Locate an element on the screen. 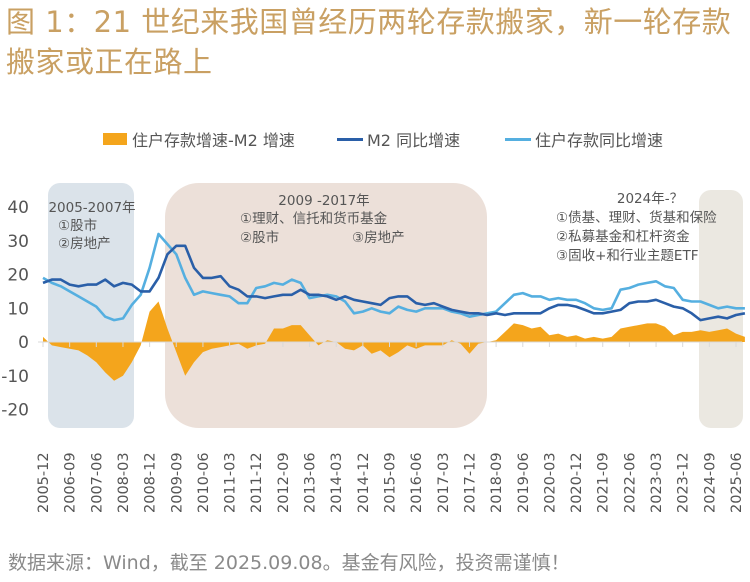 The width and height of the screenshot is (750, 582). y-tick-label: -10 is located at coordinates (15, 377).